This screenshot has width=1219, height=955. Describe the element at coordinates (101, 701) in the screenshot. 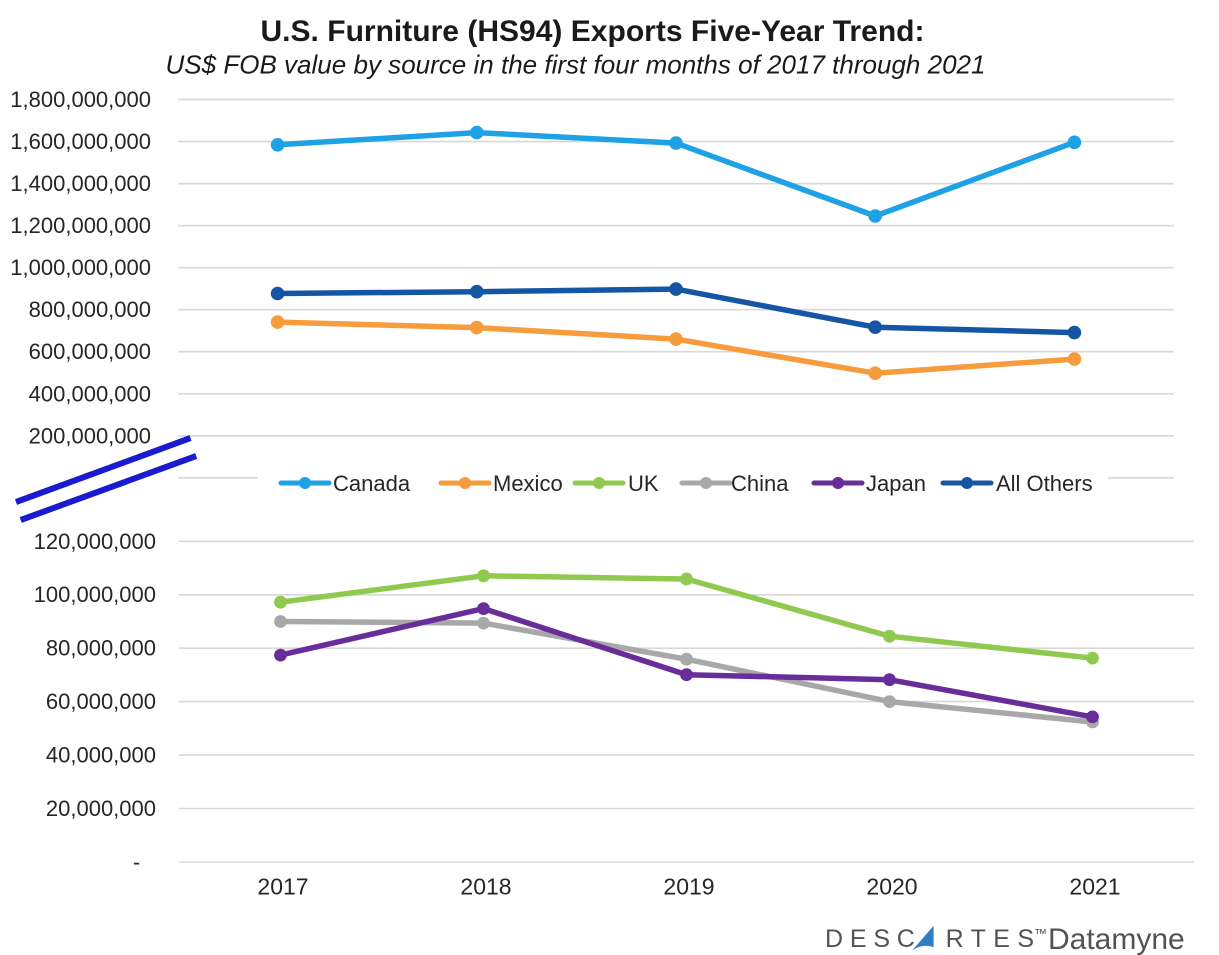

I see `svg-text: 60,000,000` at that location.